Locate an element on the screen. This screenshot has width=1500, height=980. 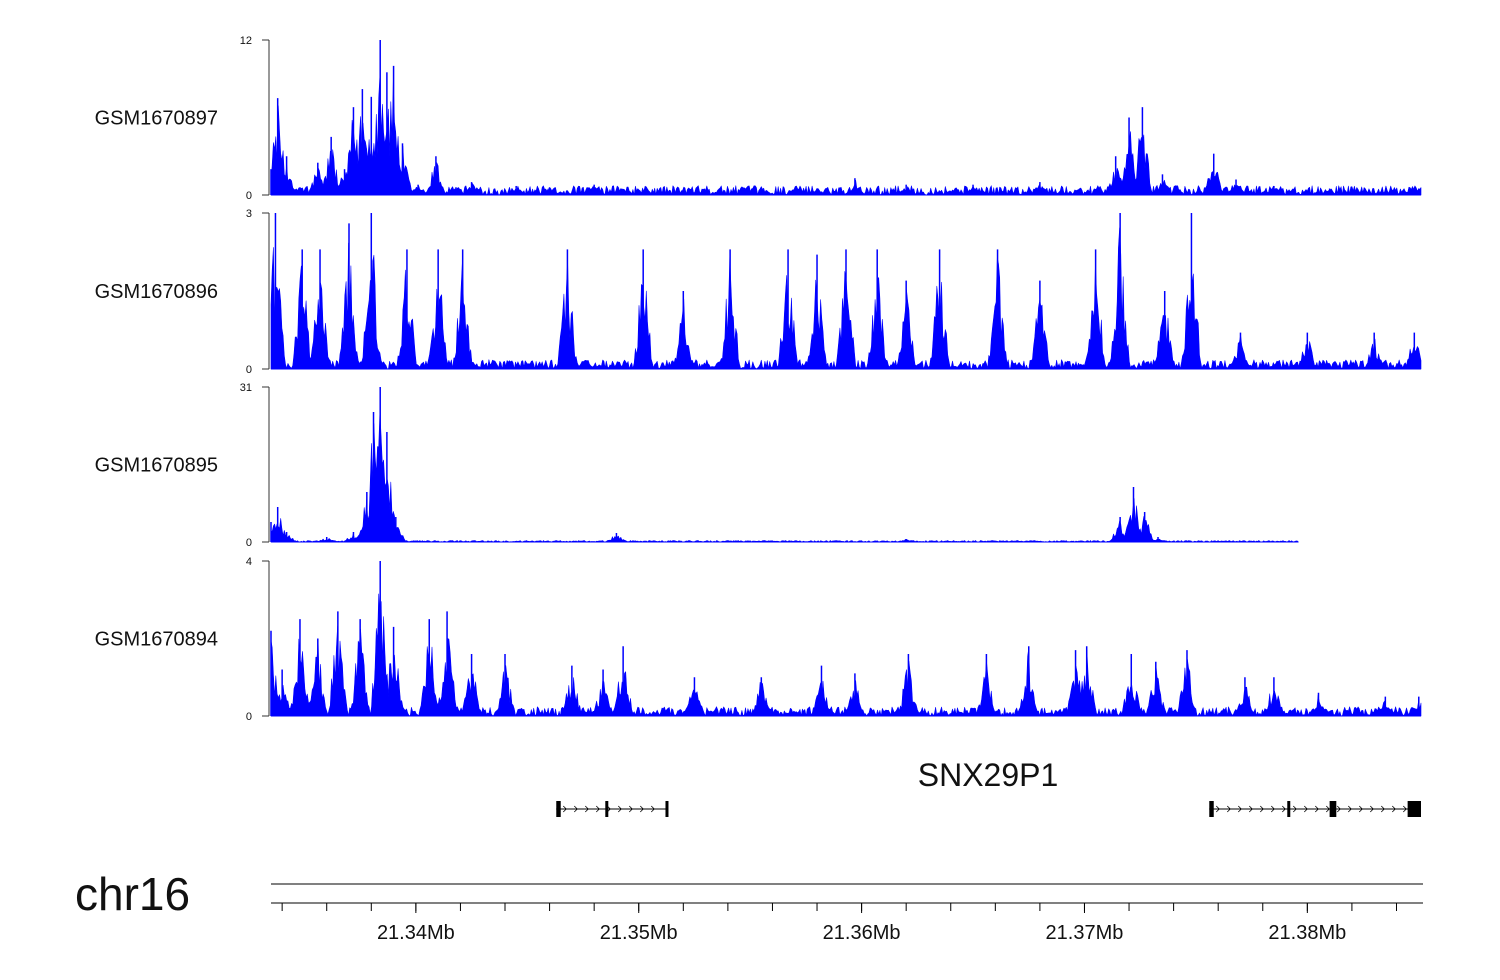
track-label: GSM1670894 is located at coordinates (156, 640).